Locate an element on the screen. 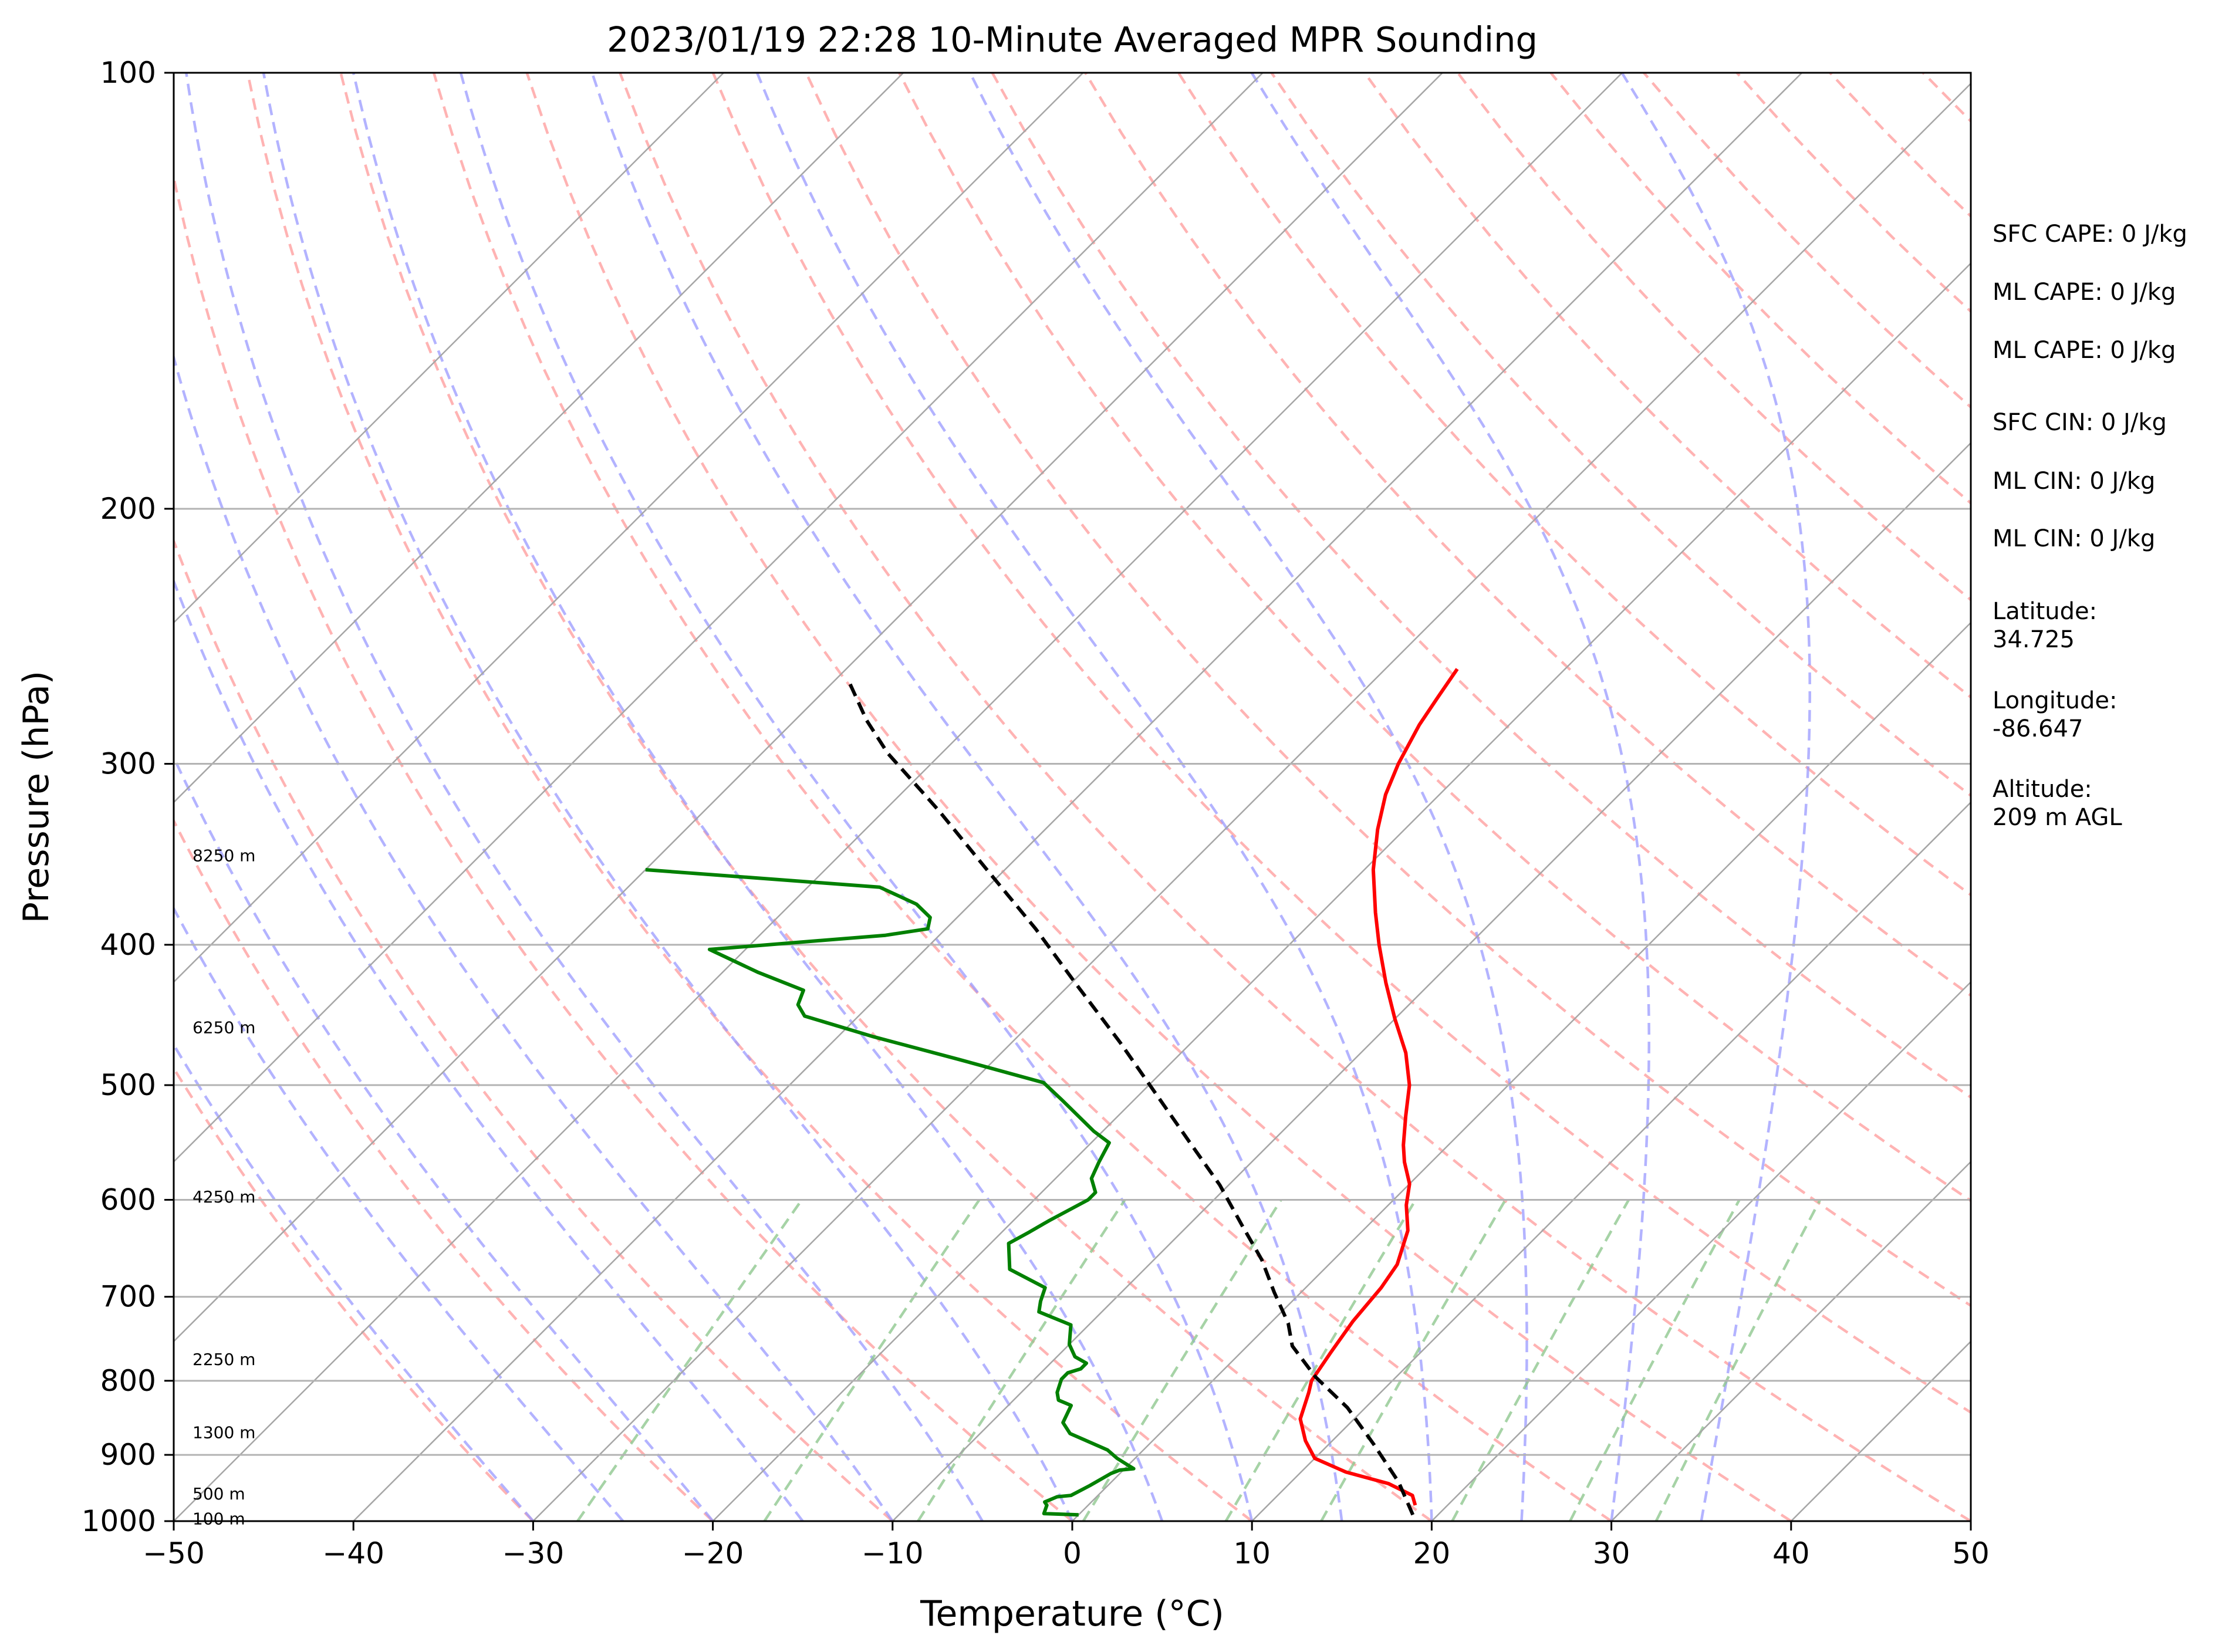  x-tick-label: −50 is located at coordinates (174, 1553).